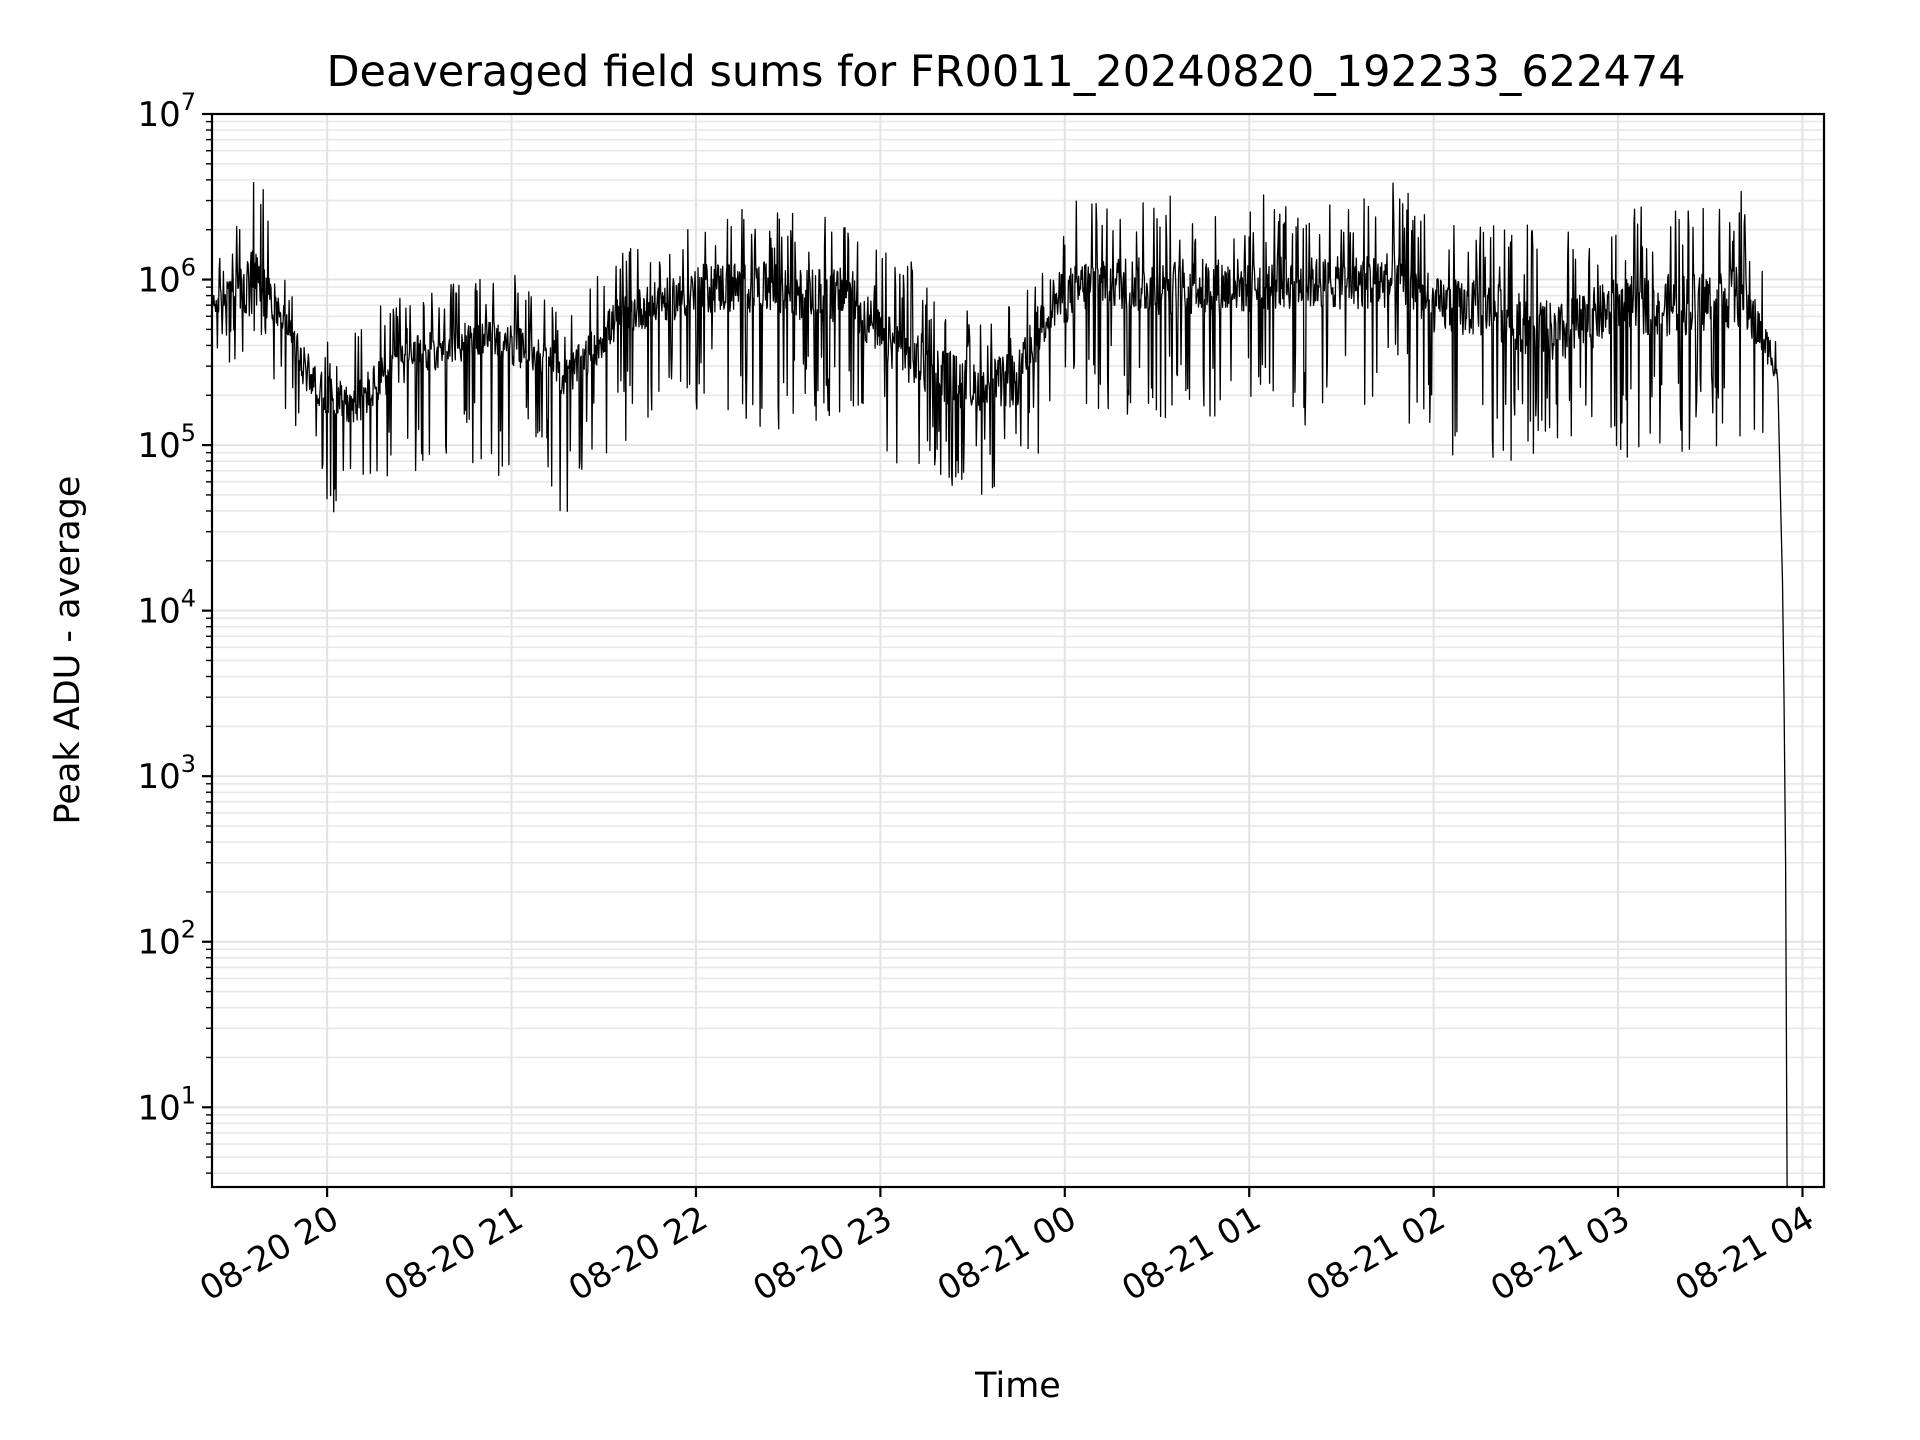 The image size is (1920, 1440). Describe the element at coordinates (822, 1253) in the screenshot. I see `x-tick-label: 08-20 23` at that location.